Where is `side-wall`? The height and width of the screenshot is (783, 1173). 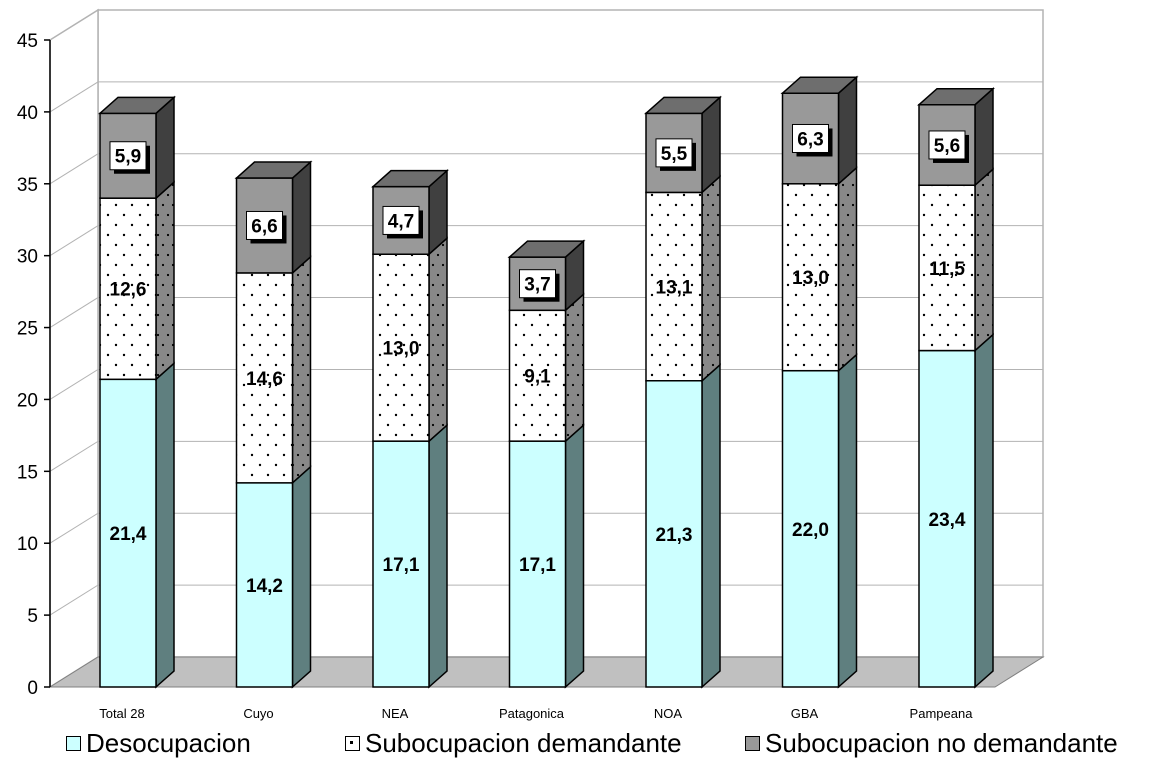 side-wall is located at coordinates (74, 348).